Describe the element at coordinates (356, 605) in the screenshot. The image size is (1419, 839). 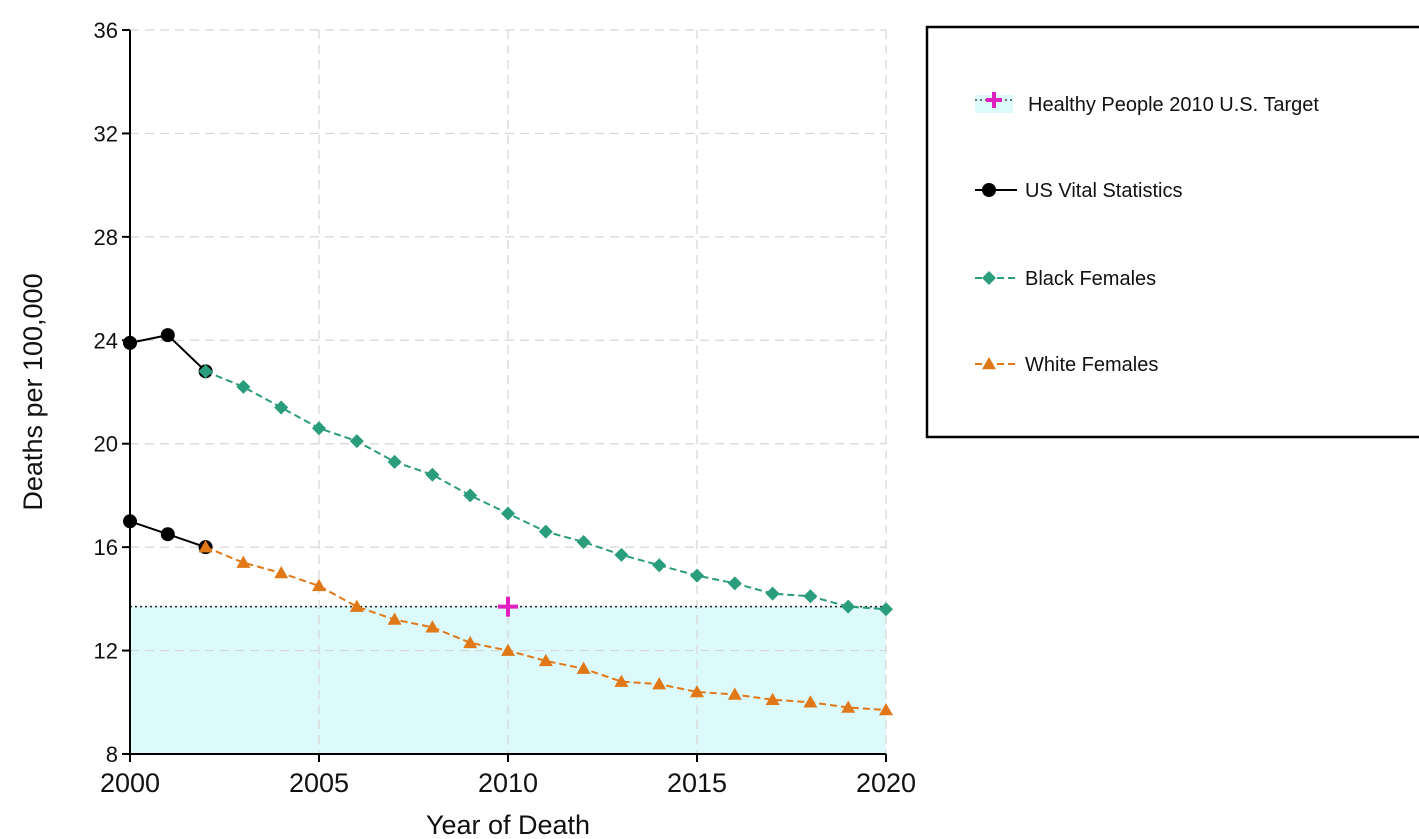
I see `data-point-2-0-2006` at that location.